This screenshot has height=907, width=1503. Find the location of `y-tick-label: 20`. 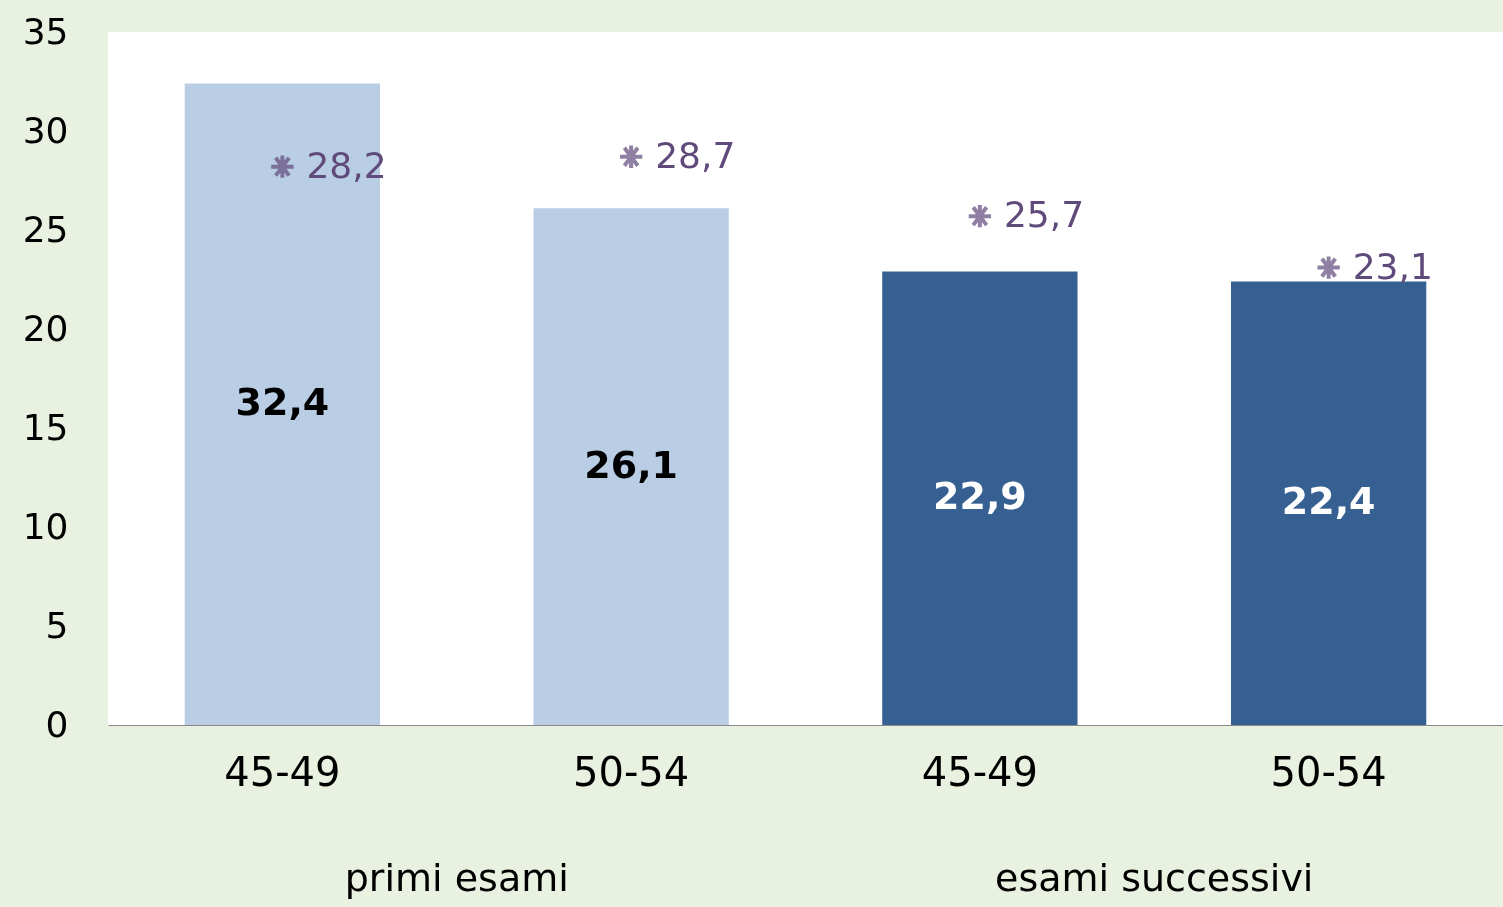

y-tick-label: 20 is located at coordinates (45, 328).